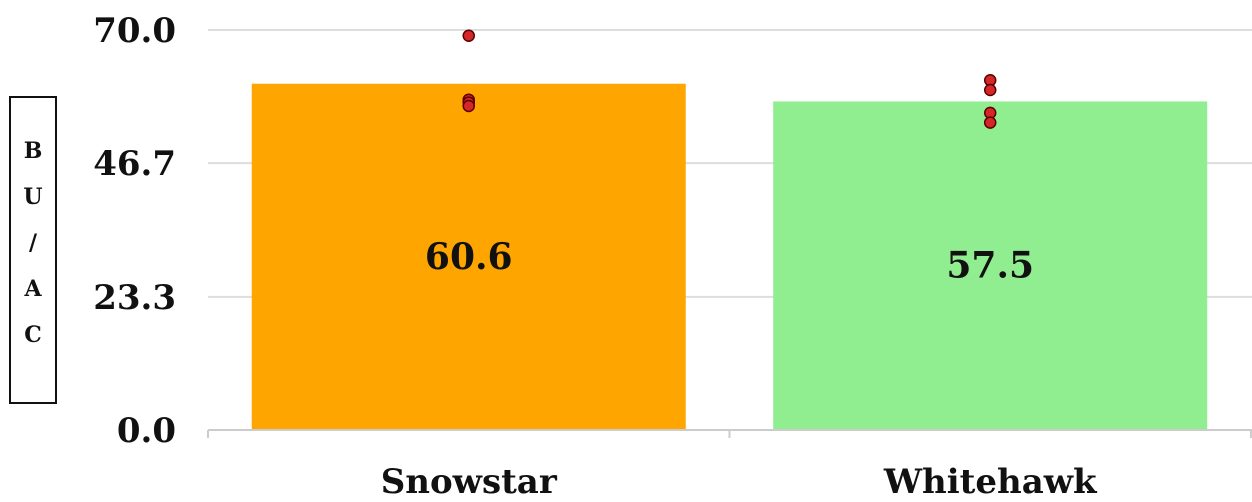 Image resolution: width=1252 pixels, height=502 pixels. What do you see at coordinates (32, 197) in the screenshot?
I see `y-axis-label-char: U` at bounding box center [32, 197].